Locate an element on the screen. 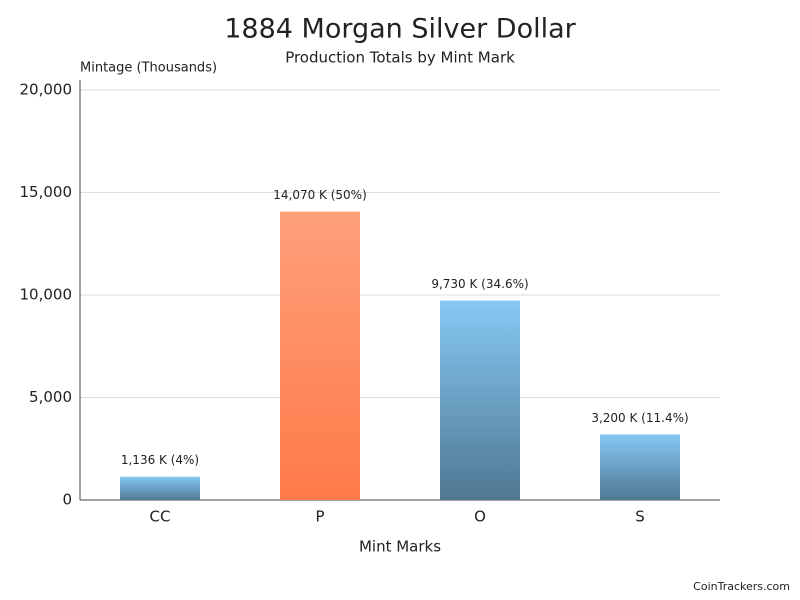 The height and width of the screenshot is (600, 800). data-label: 1,136 K (4%) is located at coordinates (160, 460).